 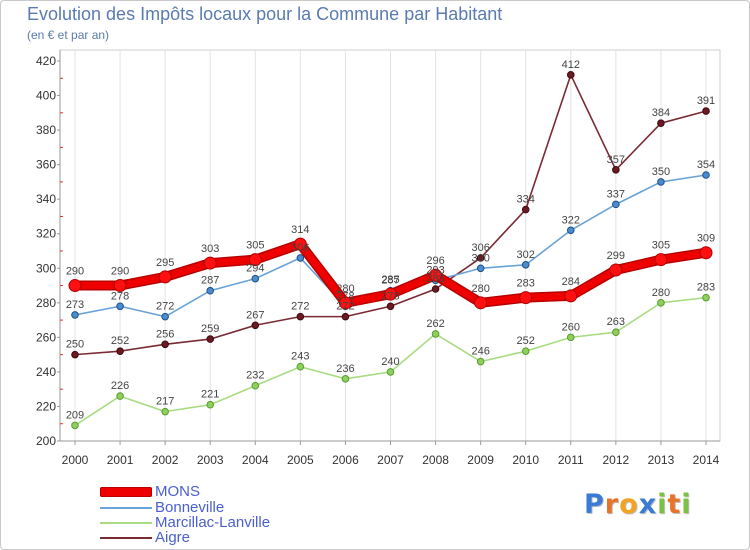 What do you see at coordinates (480, 352) in the screenshot?
I see `marcillac-lanville-data-label: 246` at bounding box center [480, 352].